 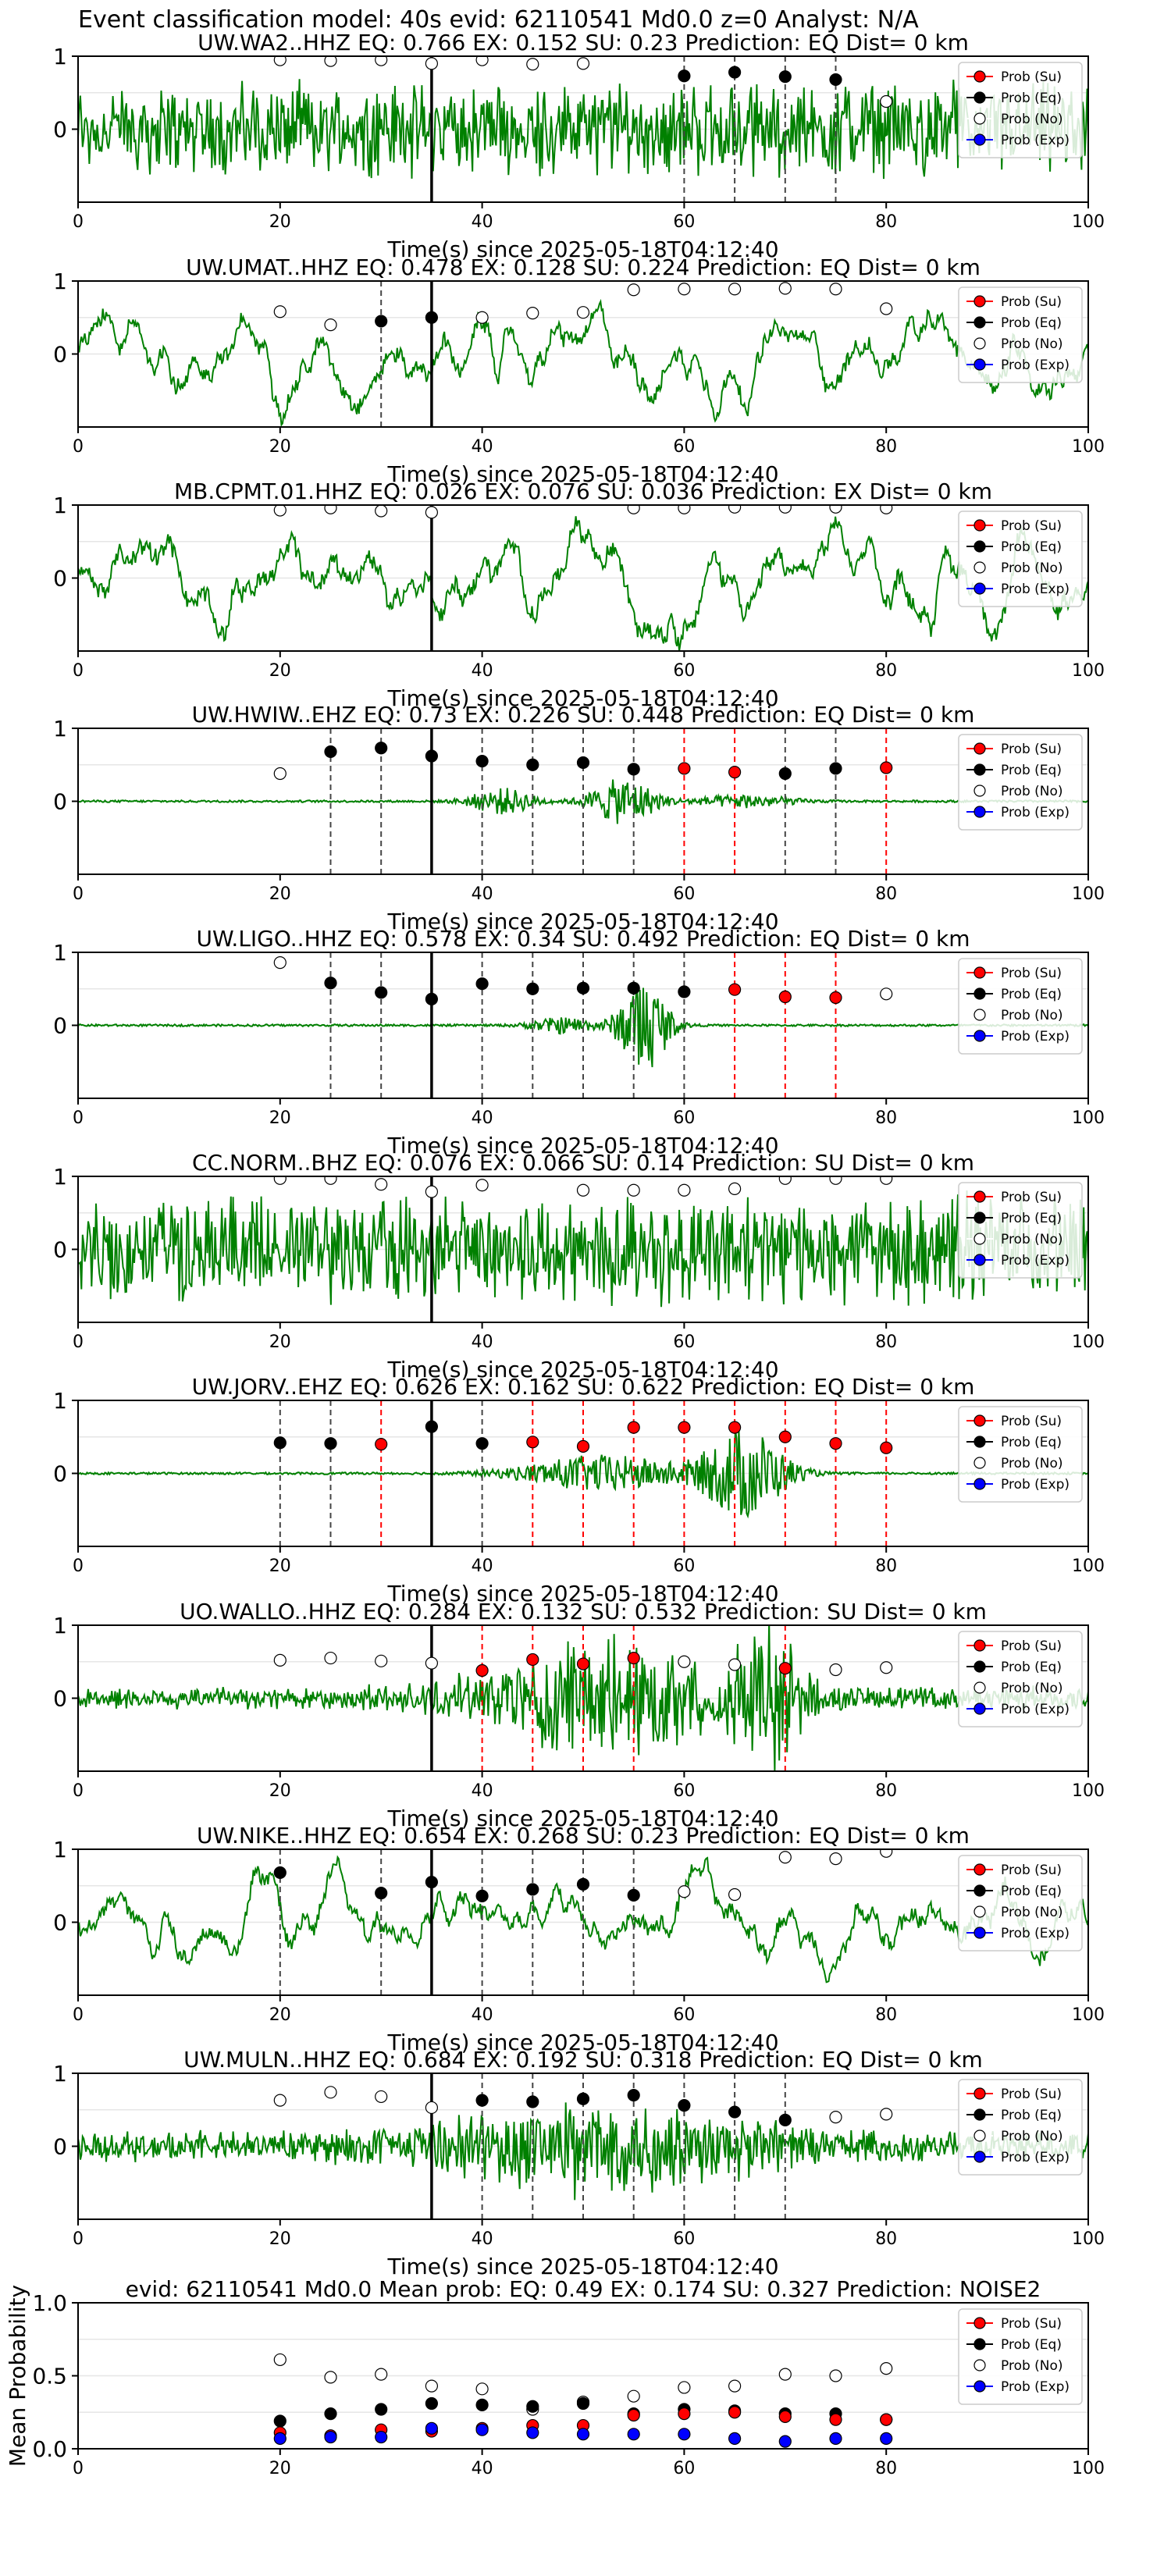 I want to click on x-tick-label: 60, so click(x=684, y=2468).